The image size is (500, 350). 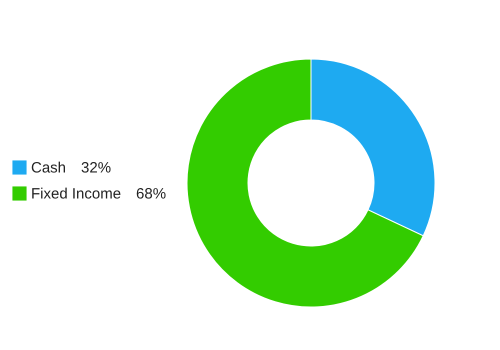 I want to click on legend-label: Cash 32%, so click(x=71, y=168).